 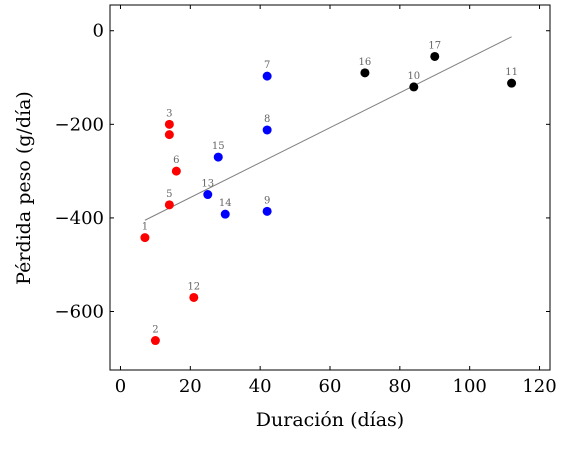 What do you see at coordinates (413, 76) in the screenshot?
I see `data-point-label: 10` at bounding box center [413, 76].